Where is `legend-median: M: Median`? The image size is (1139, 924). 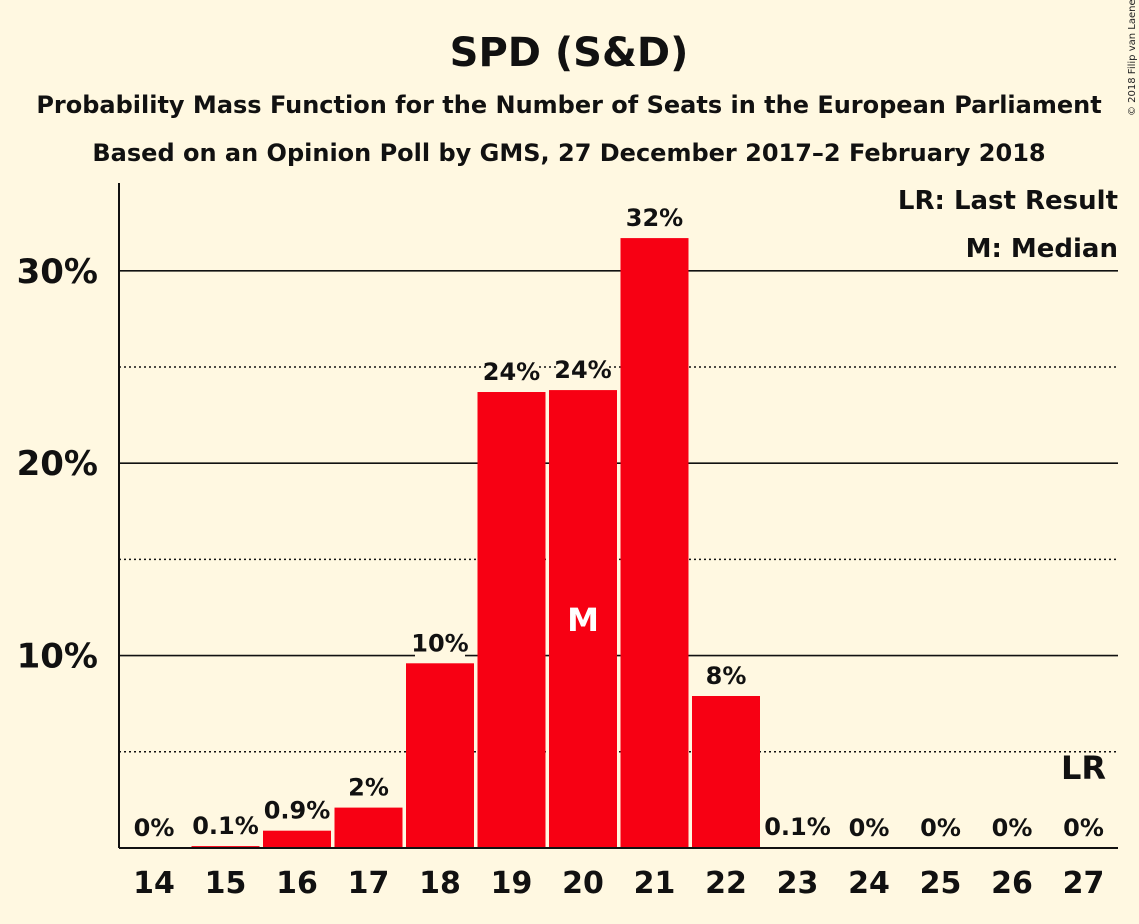 legend-median: M: Median is located at coordinates (1042, 249).